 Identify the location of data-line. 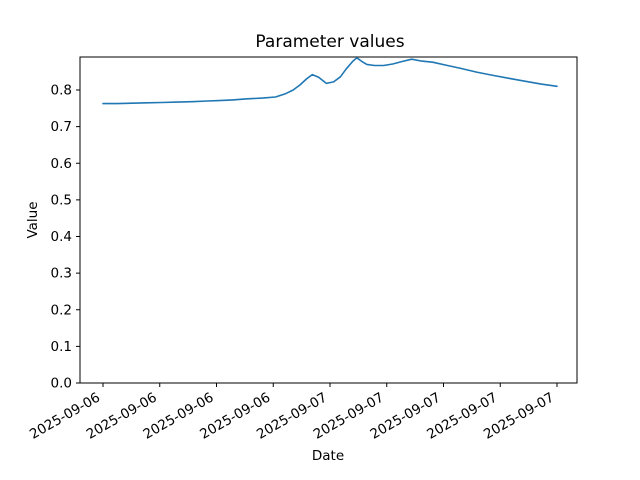
(330, 80).